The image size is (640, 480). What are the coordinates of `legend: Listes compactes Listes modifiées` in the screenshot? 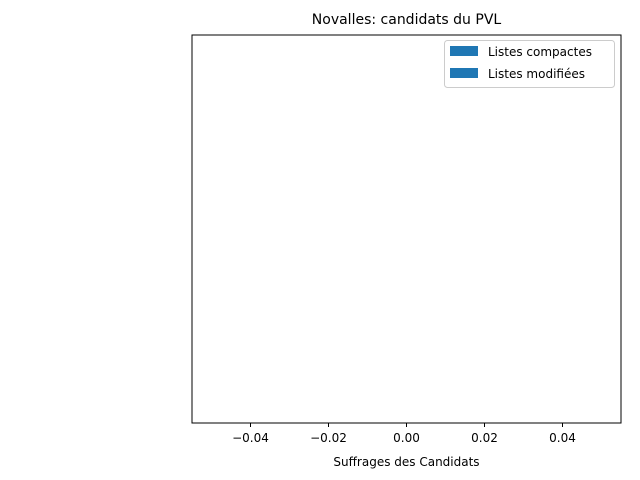 It's located at (529, 64).